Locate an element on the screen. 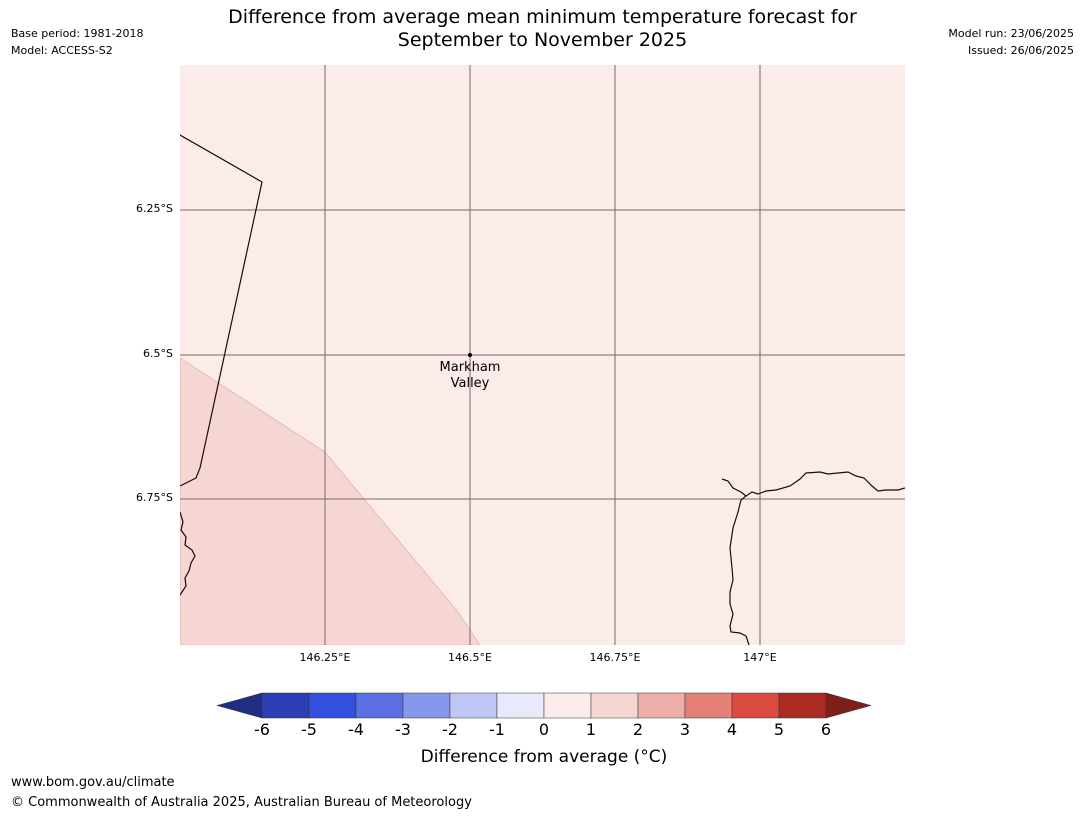 The image size is (1085, 816). colorbar-tick-label: -5 is located at coordinates (309, 729).